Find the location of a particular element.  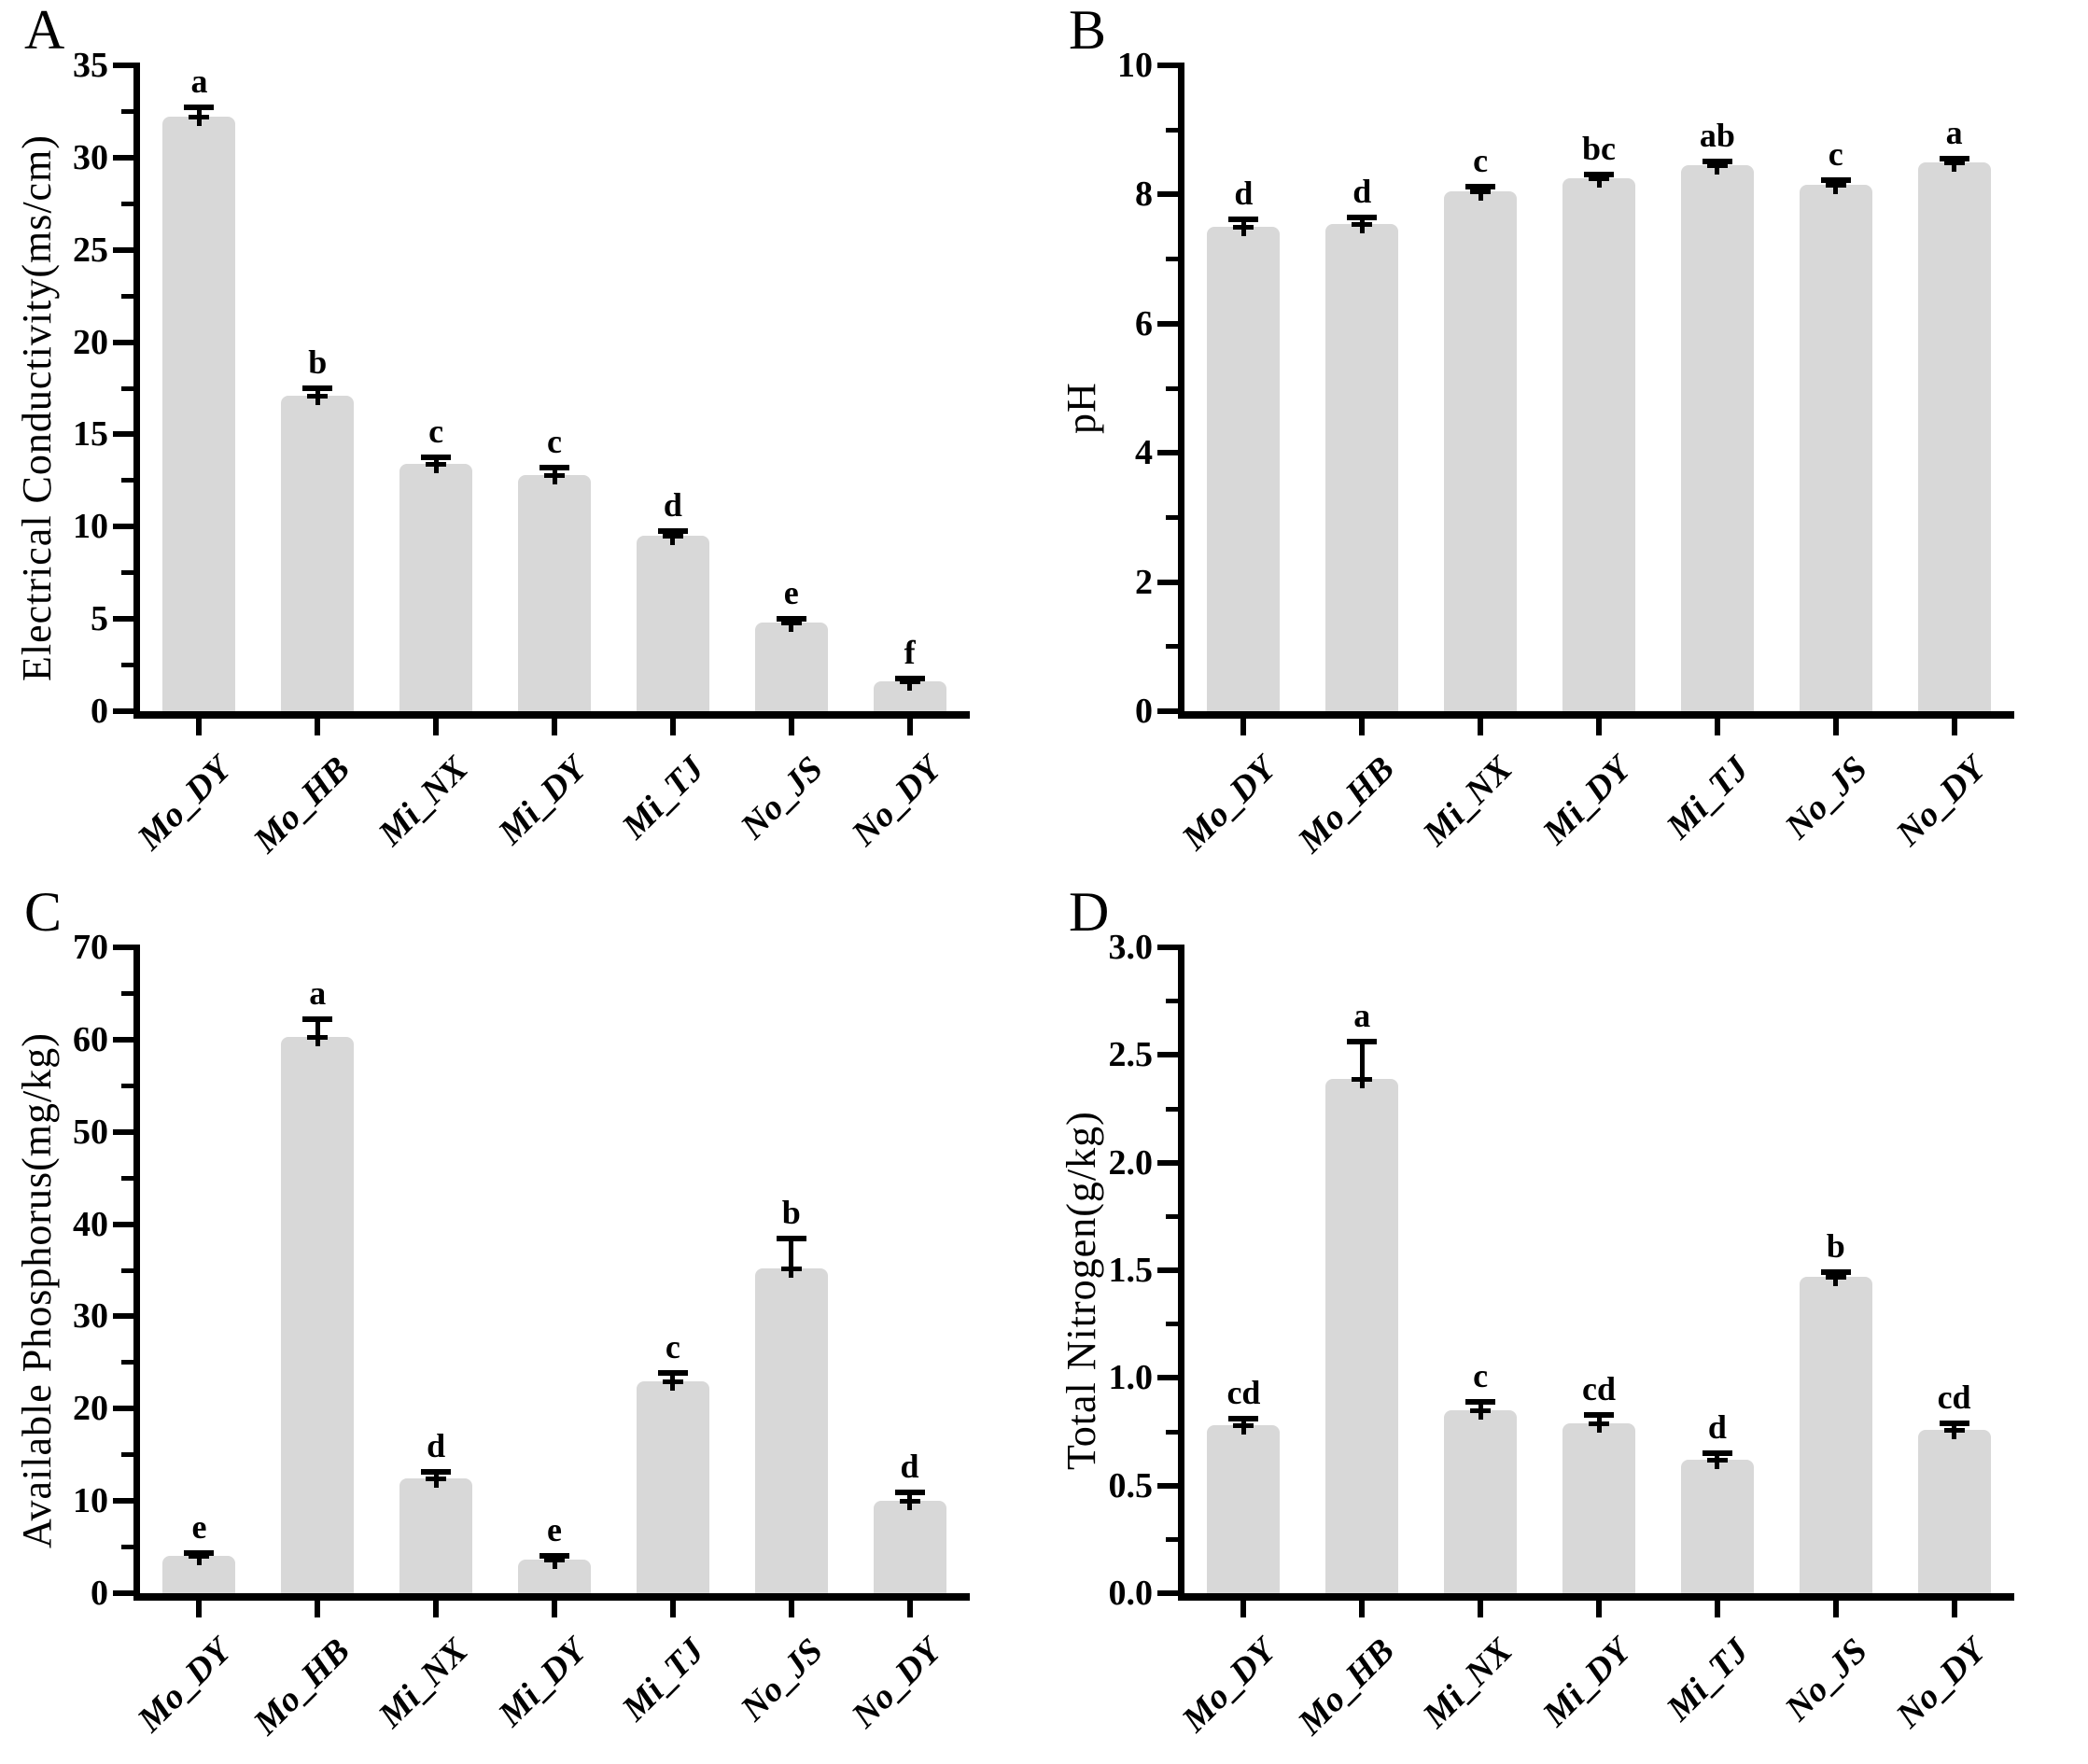

y-tick-label: 10 is located at coordinates (90, 527).